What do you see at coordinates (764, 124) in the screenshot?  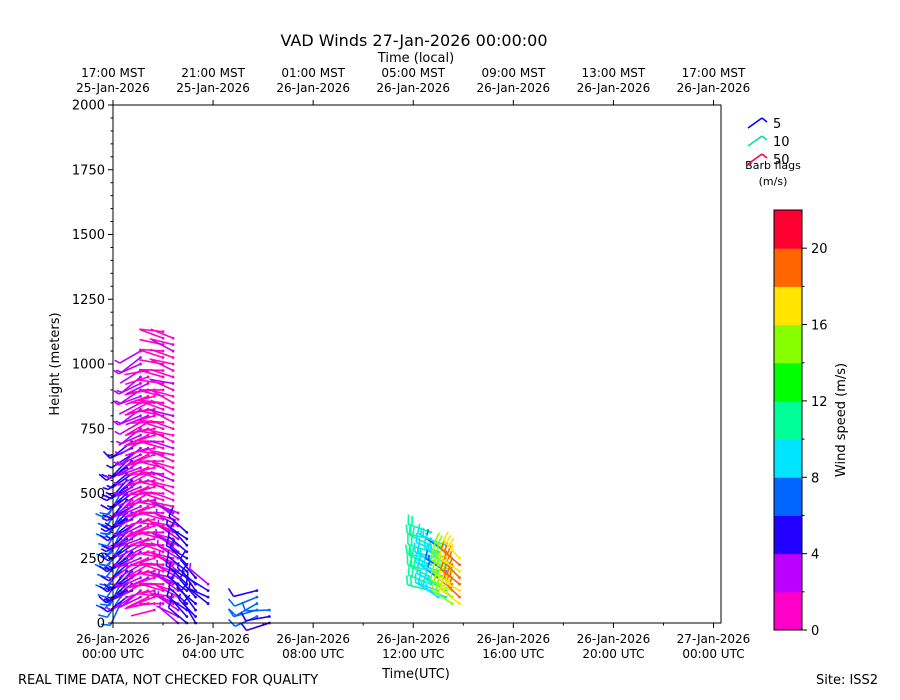 I see `legend-item: 5` at bounding box center [764, 124].